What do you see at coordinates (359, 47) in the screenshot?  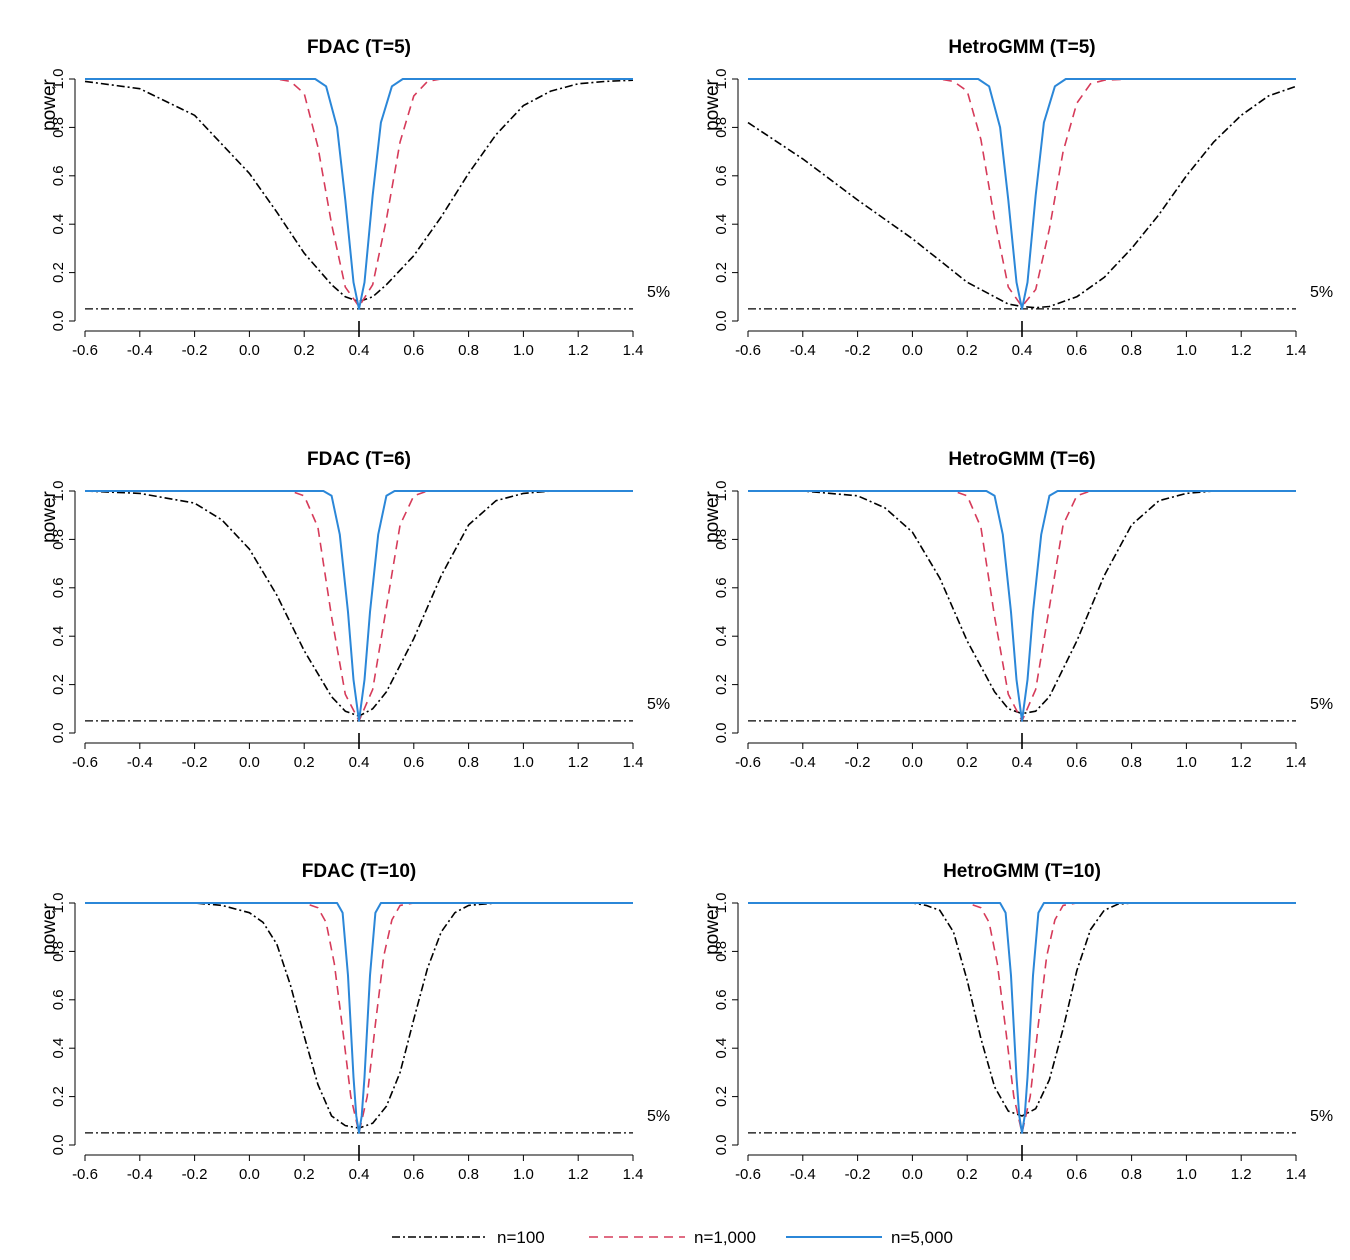 I see `panel-title: FDAC (T=5)` at bounding box center [359, 47].